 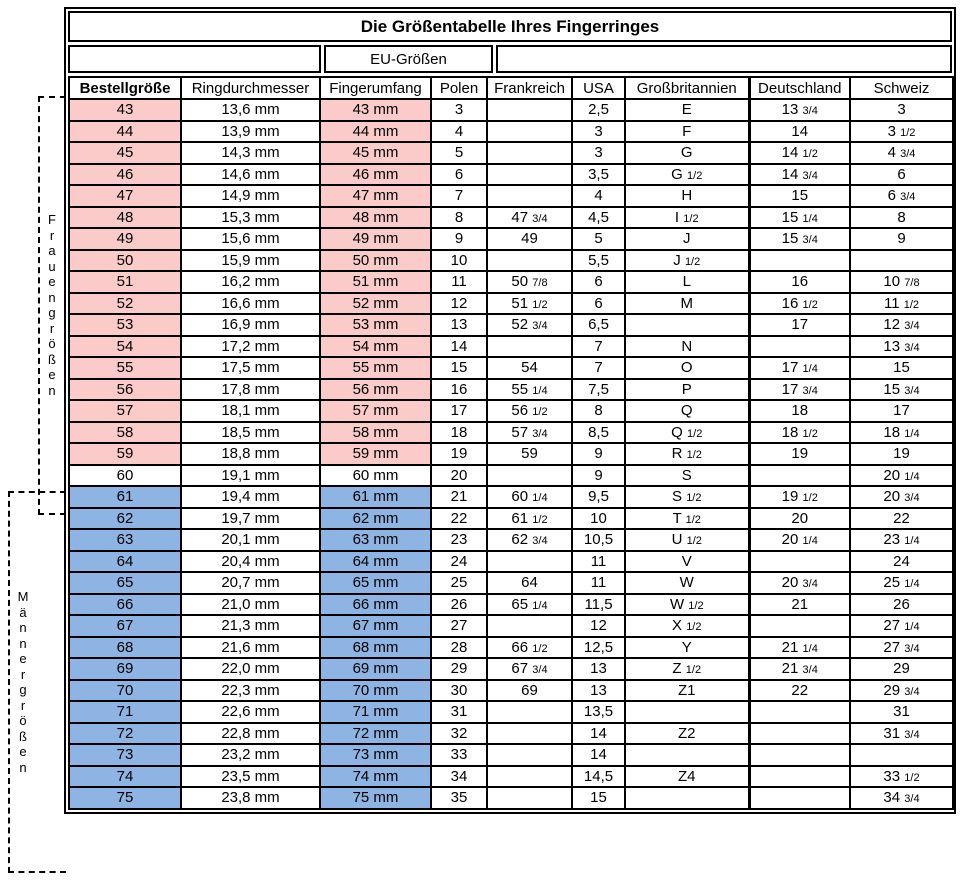 What do you see at coordinates (901, 153) in the screenshot?
I see `table-cell: 4 3/4` at bounding box center [901, 153].